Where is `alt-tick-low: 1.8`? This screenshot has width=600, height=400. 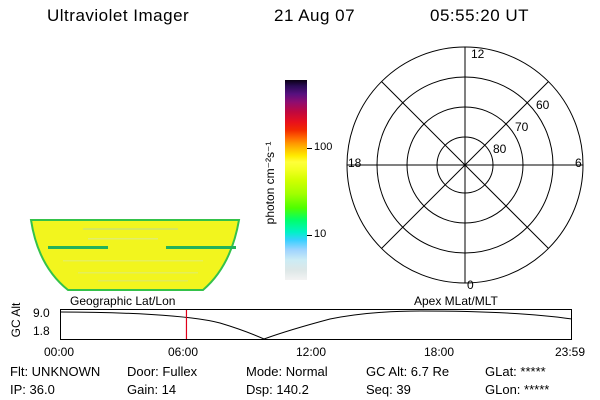
alt-tick-low: 1.8 is located at coordinates (41, 331).